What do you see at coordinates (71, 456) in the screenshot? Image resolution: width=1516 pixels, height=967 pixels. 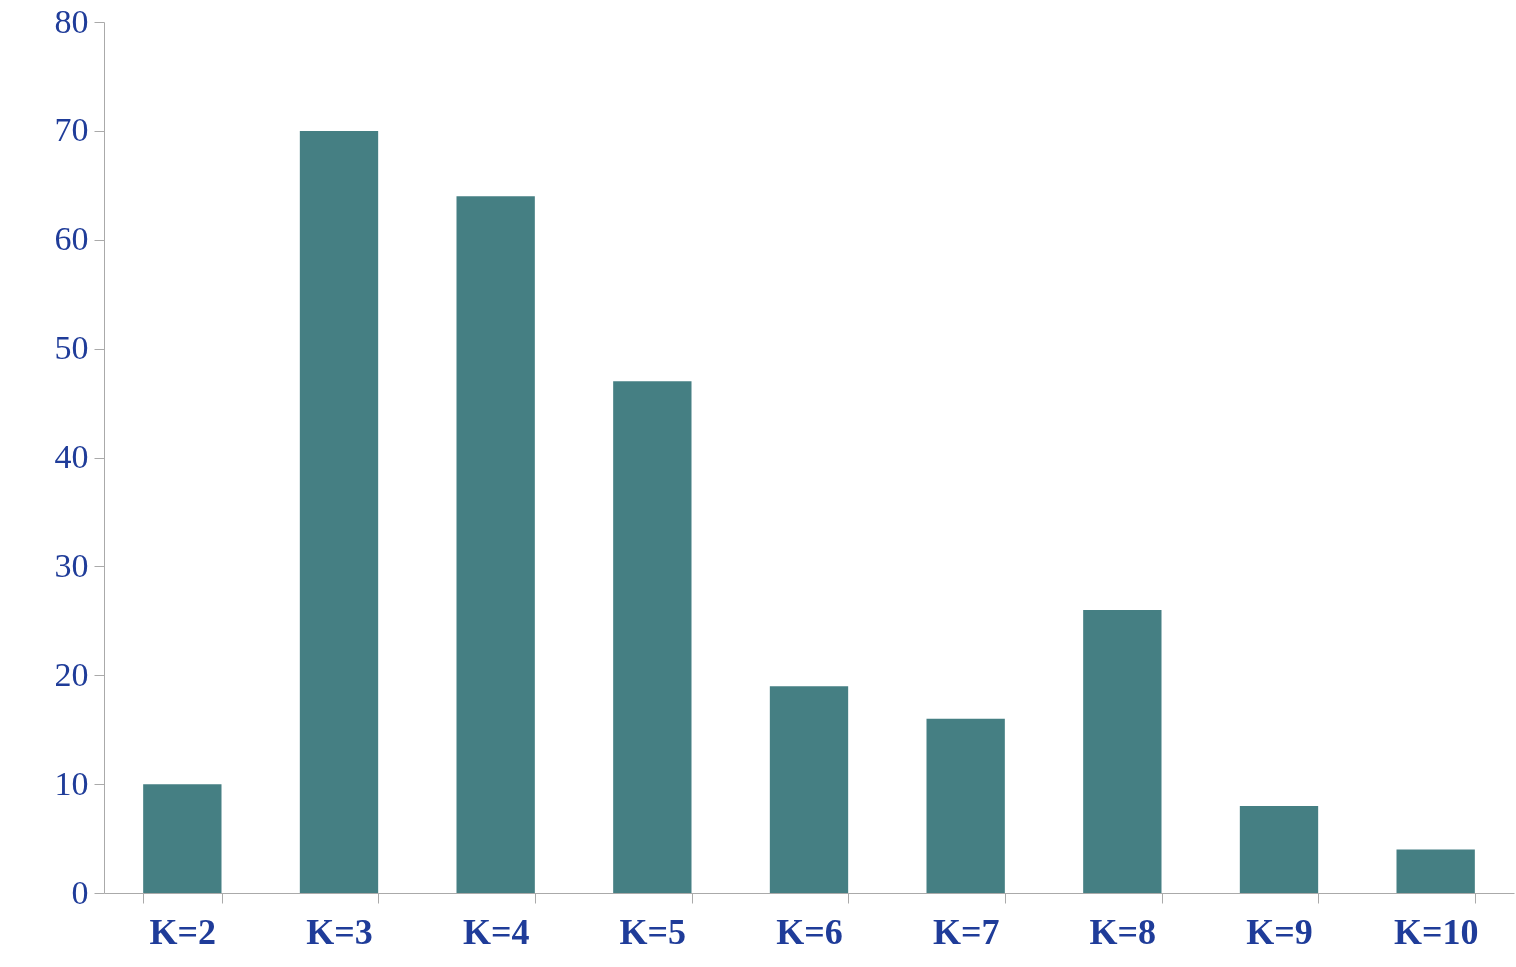 I see `y-tick-label: 40` at bounding box center [71, 456].